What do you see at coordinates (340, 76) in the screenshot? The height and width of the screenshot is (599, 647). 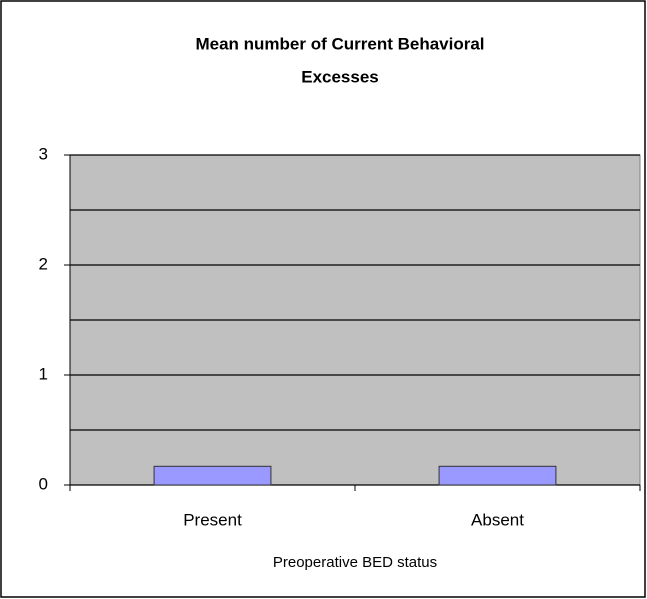 I see `chart-title: Excesses` at bounding box center [340, 76].